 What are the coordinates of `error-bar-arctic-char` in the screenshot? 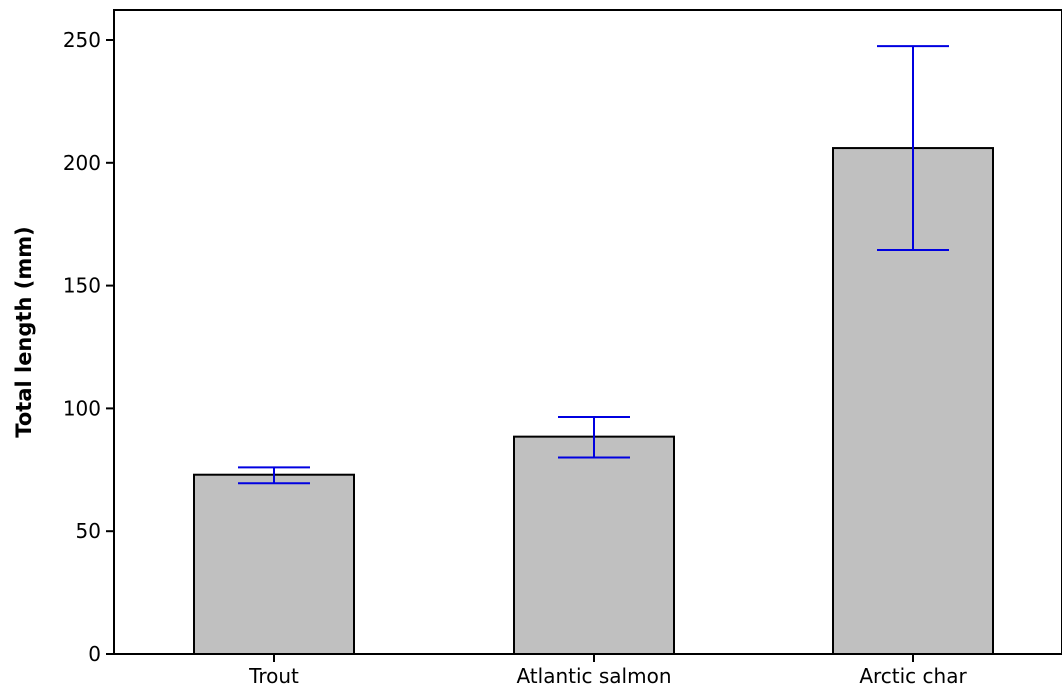 It's located at (913, 148).